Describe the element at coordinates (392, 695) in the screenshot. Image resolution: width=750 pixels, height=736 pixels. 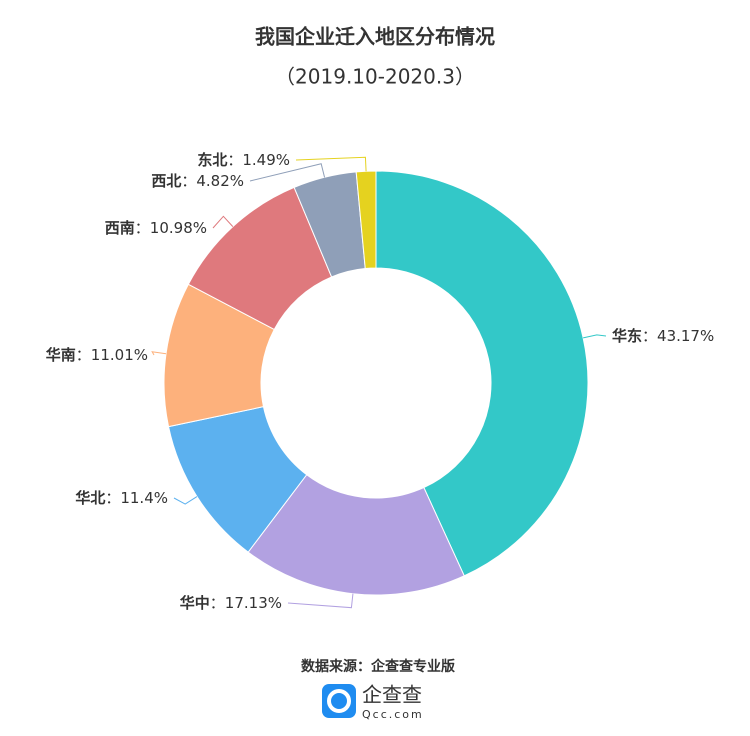
I see `logo-name: 企查查` at that location.